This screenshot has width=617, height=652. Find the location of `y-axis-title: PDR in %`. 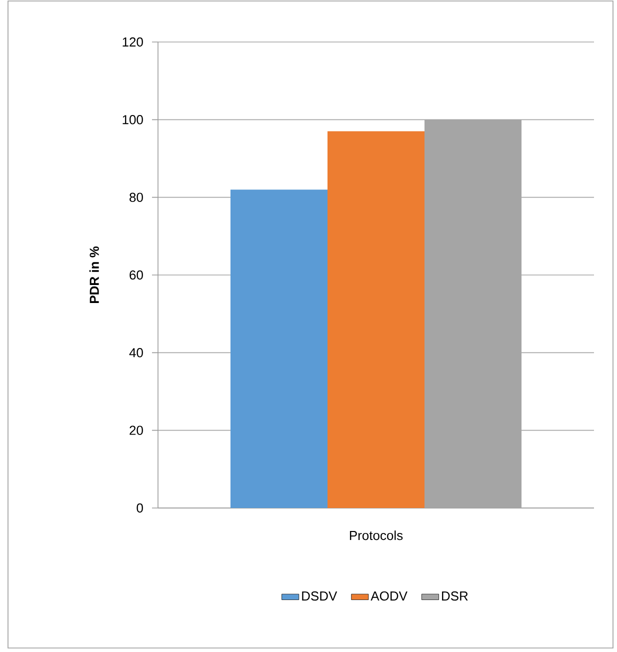

y-axis-title: PDR in % is located at coordinates (94, 275).